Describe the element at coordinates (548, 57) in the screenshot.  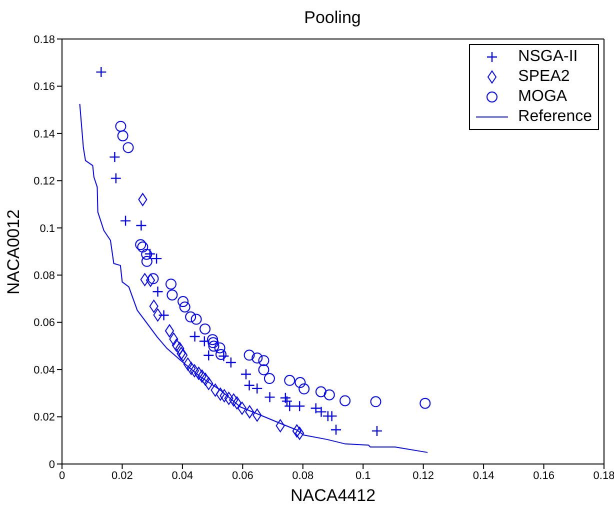
I see `legend-label: NSGA-II` at that location.